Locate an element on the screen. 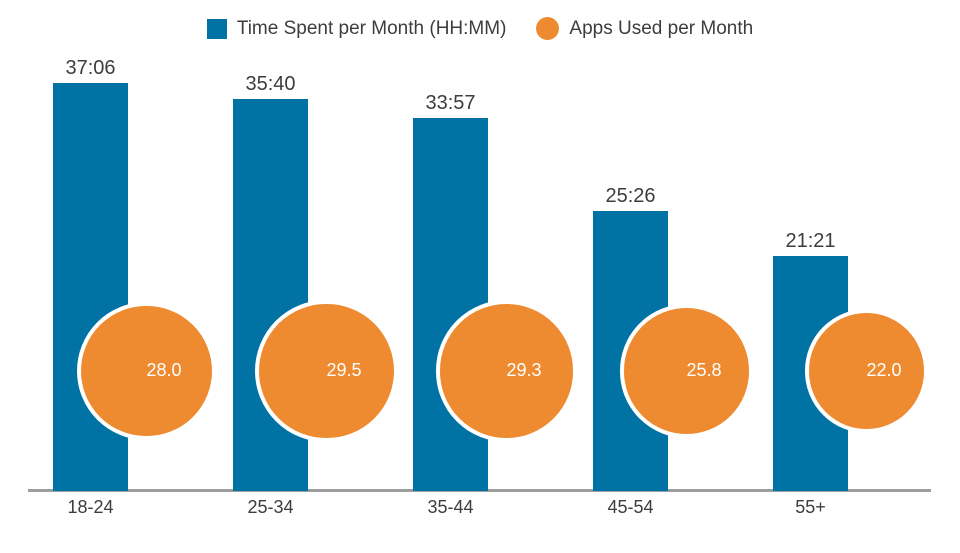 This screenshot has width=960, height=553. x-axis-label: 35-44 is located at coordinates (450, 507).